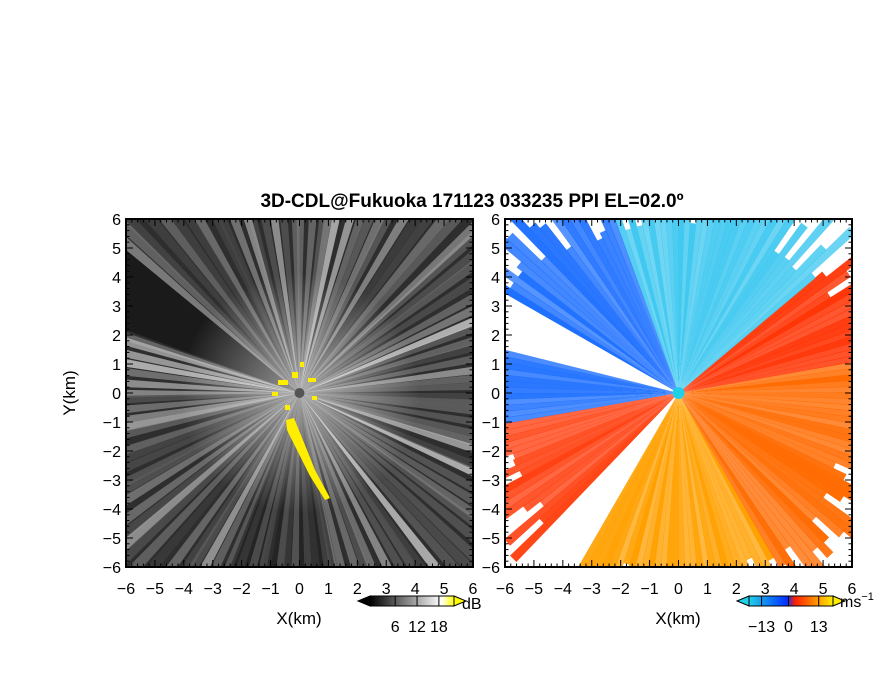 This screenshot has width=880, height=680. I want to click on velocity-x-tick-label: −6, so click(505, 589).